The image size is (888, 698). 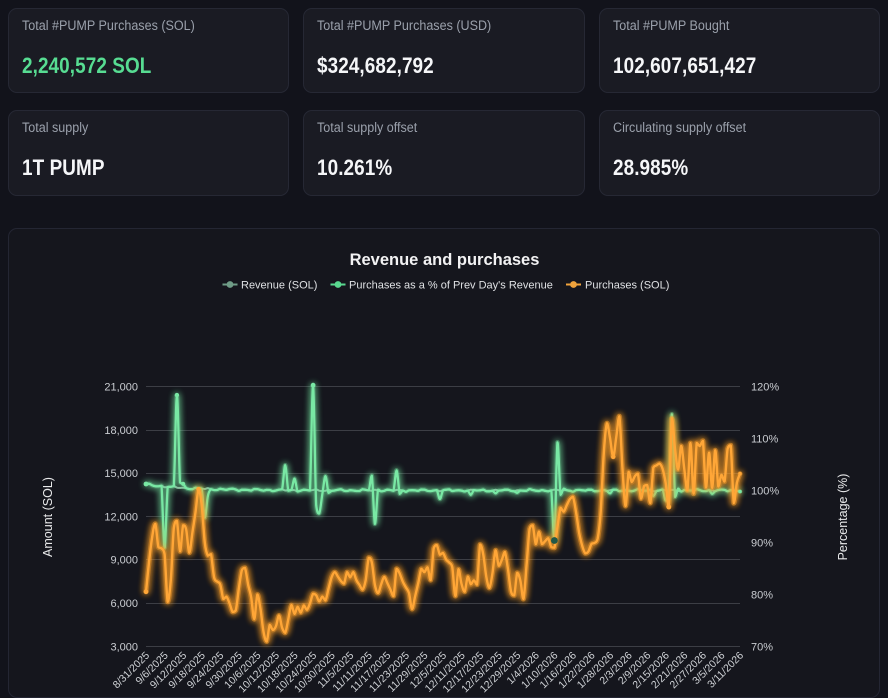 What do you see at coordinates (762, 647) in the screenshot?
I see `svg-text: 70%` at bounding box center [762, 647].